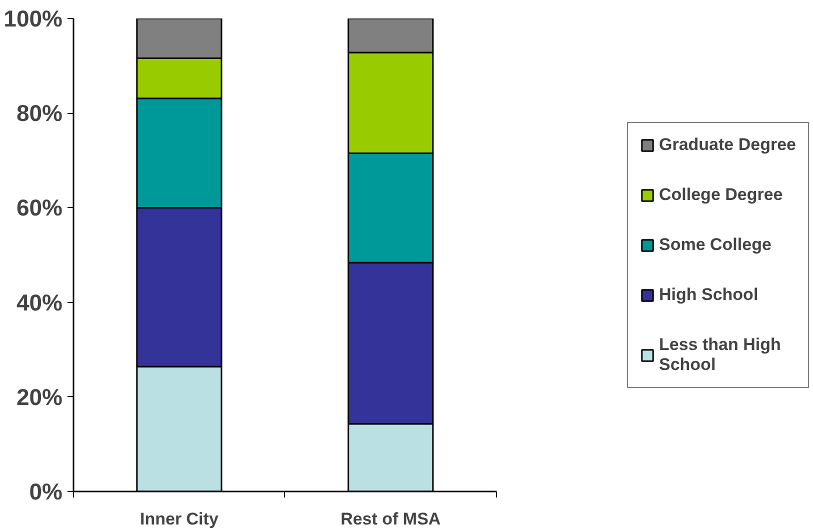 The height and width of the screenshot is (531, 813). Describe the element at coordinates (33, 19) in the screenshot. I see `y-tick-label: 100%` at that location.